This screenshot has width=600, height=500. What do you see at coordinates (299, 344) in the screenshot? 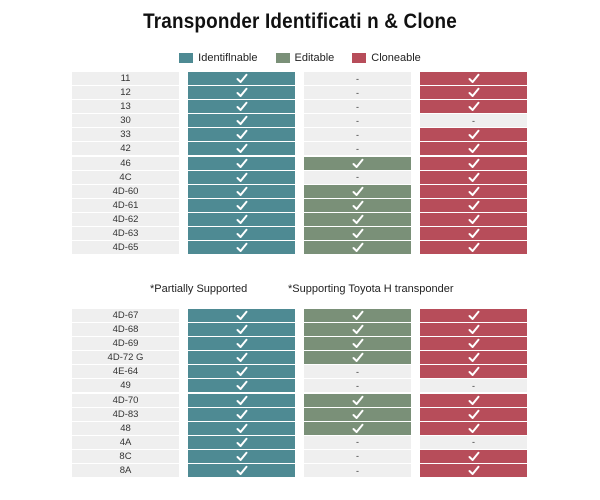
I see `table-row: 4D-69` at bounding box center [299, 344].